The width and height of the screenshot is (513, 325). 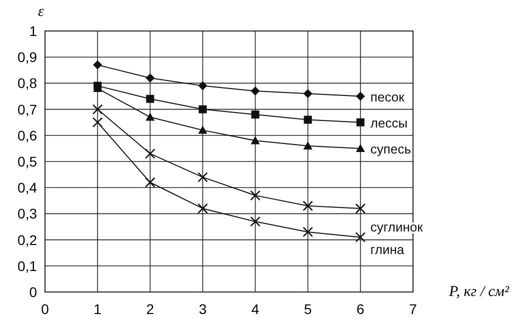 I want to click on y-tick-label: 0,3, so click(x=28, y=214).